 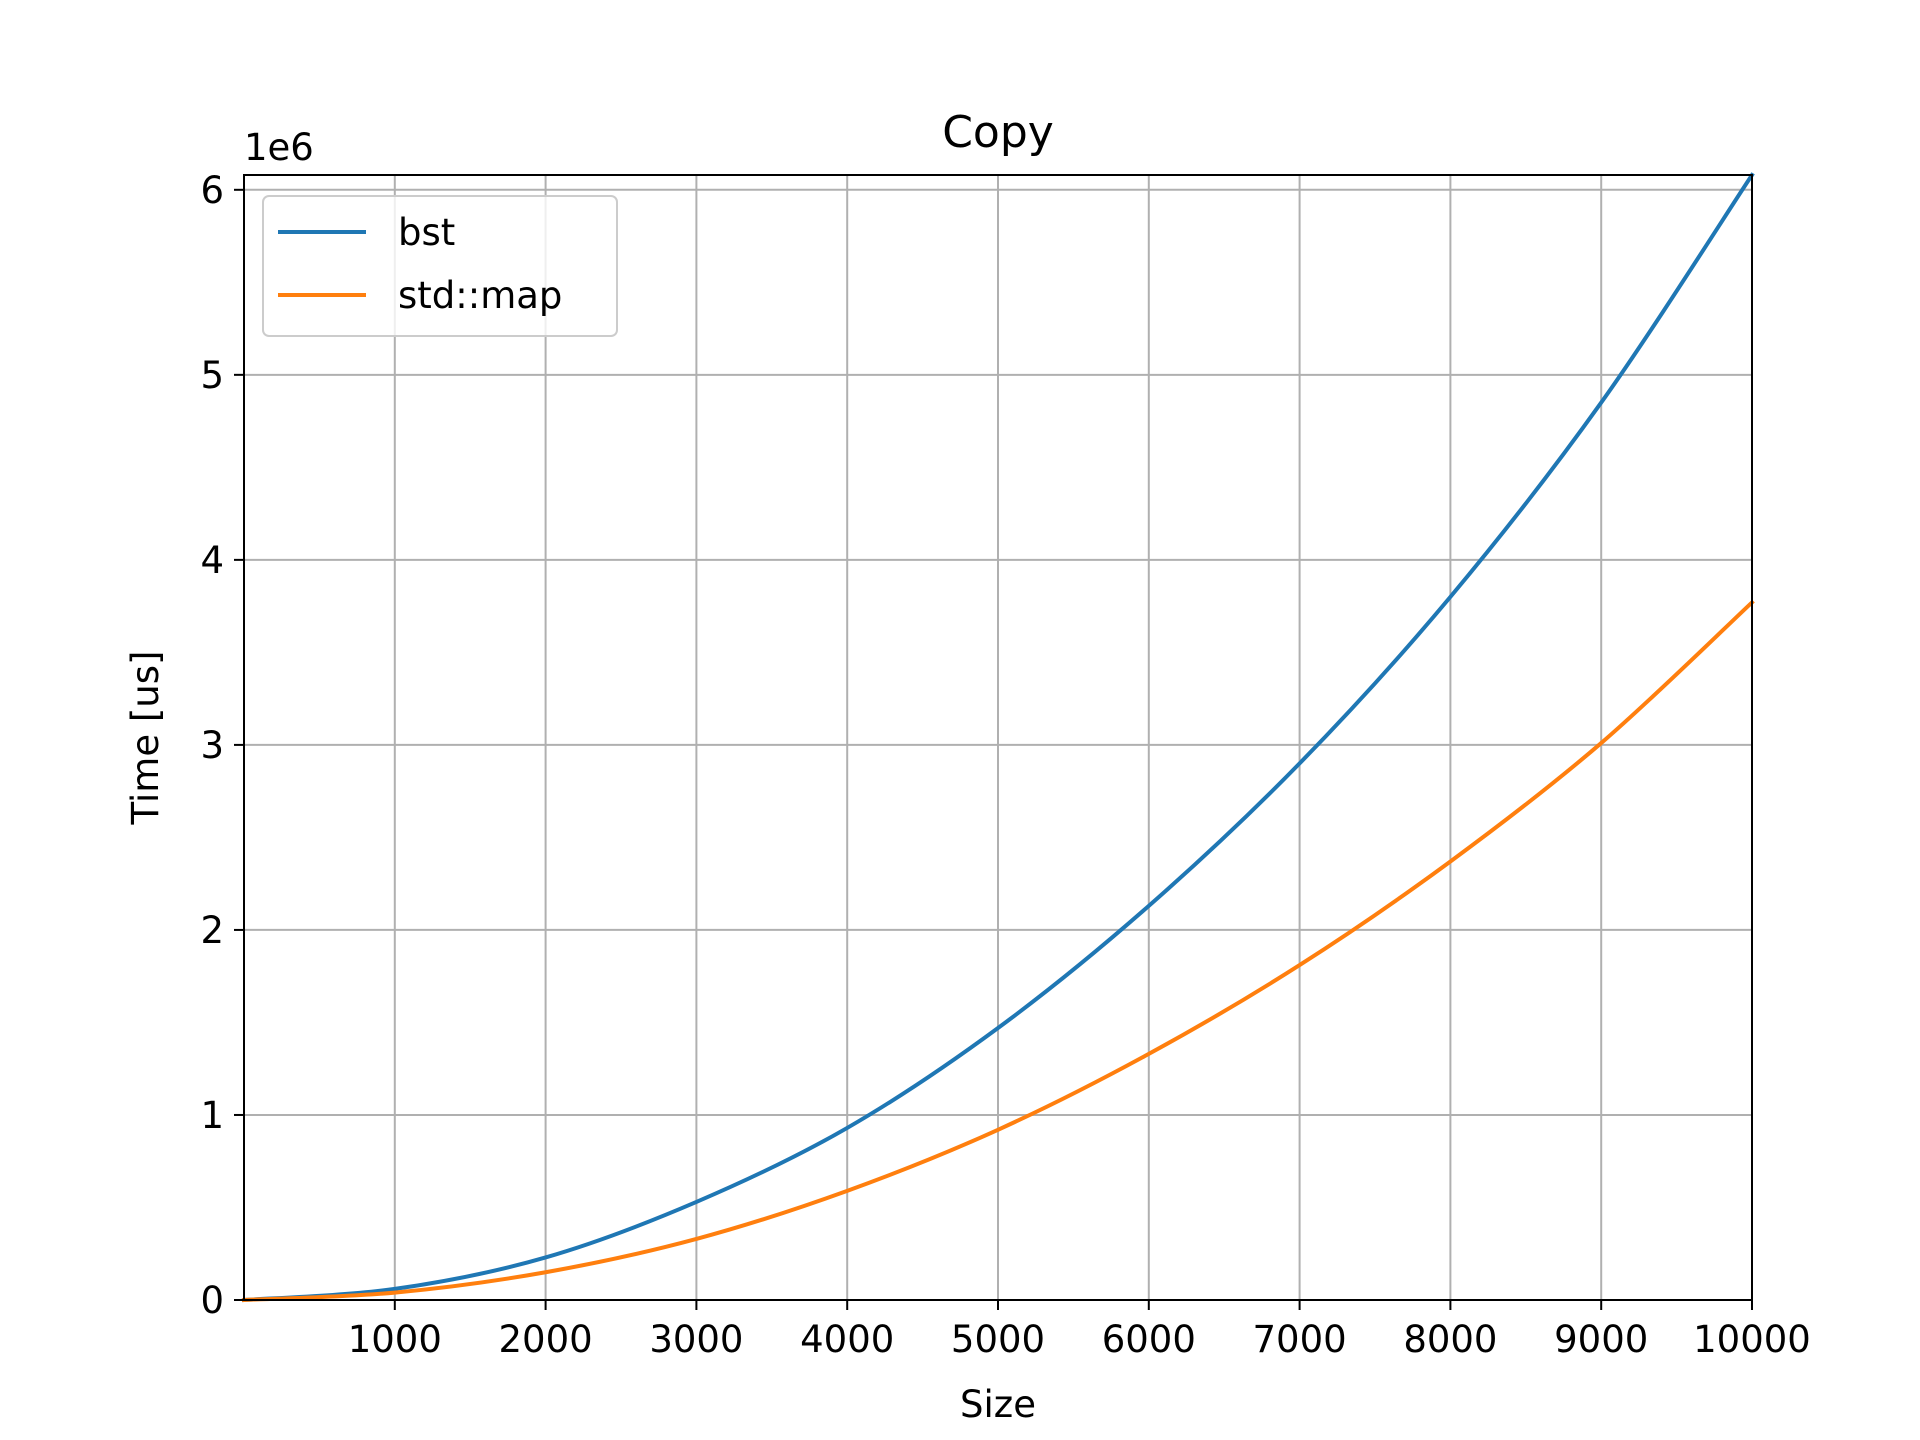 I want to click on legend-label-std-map: std::map, so click(x=480, y=295).